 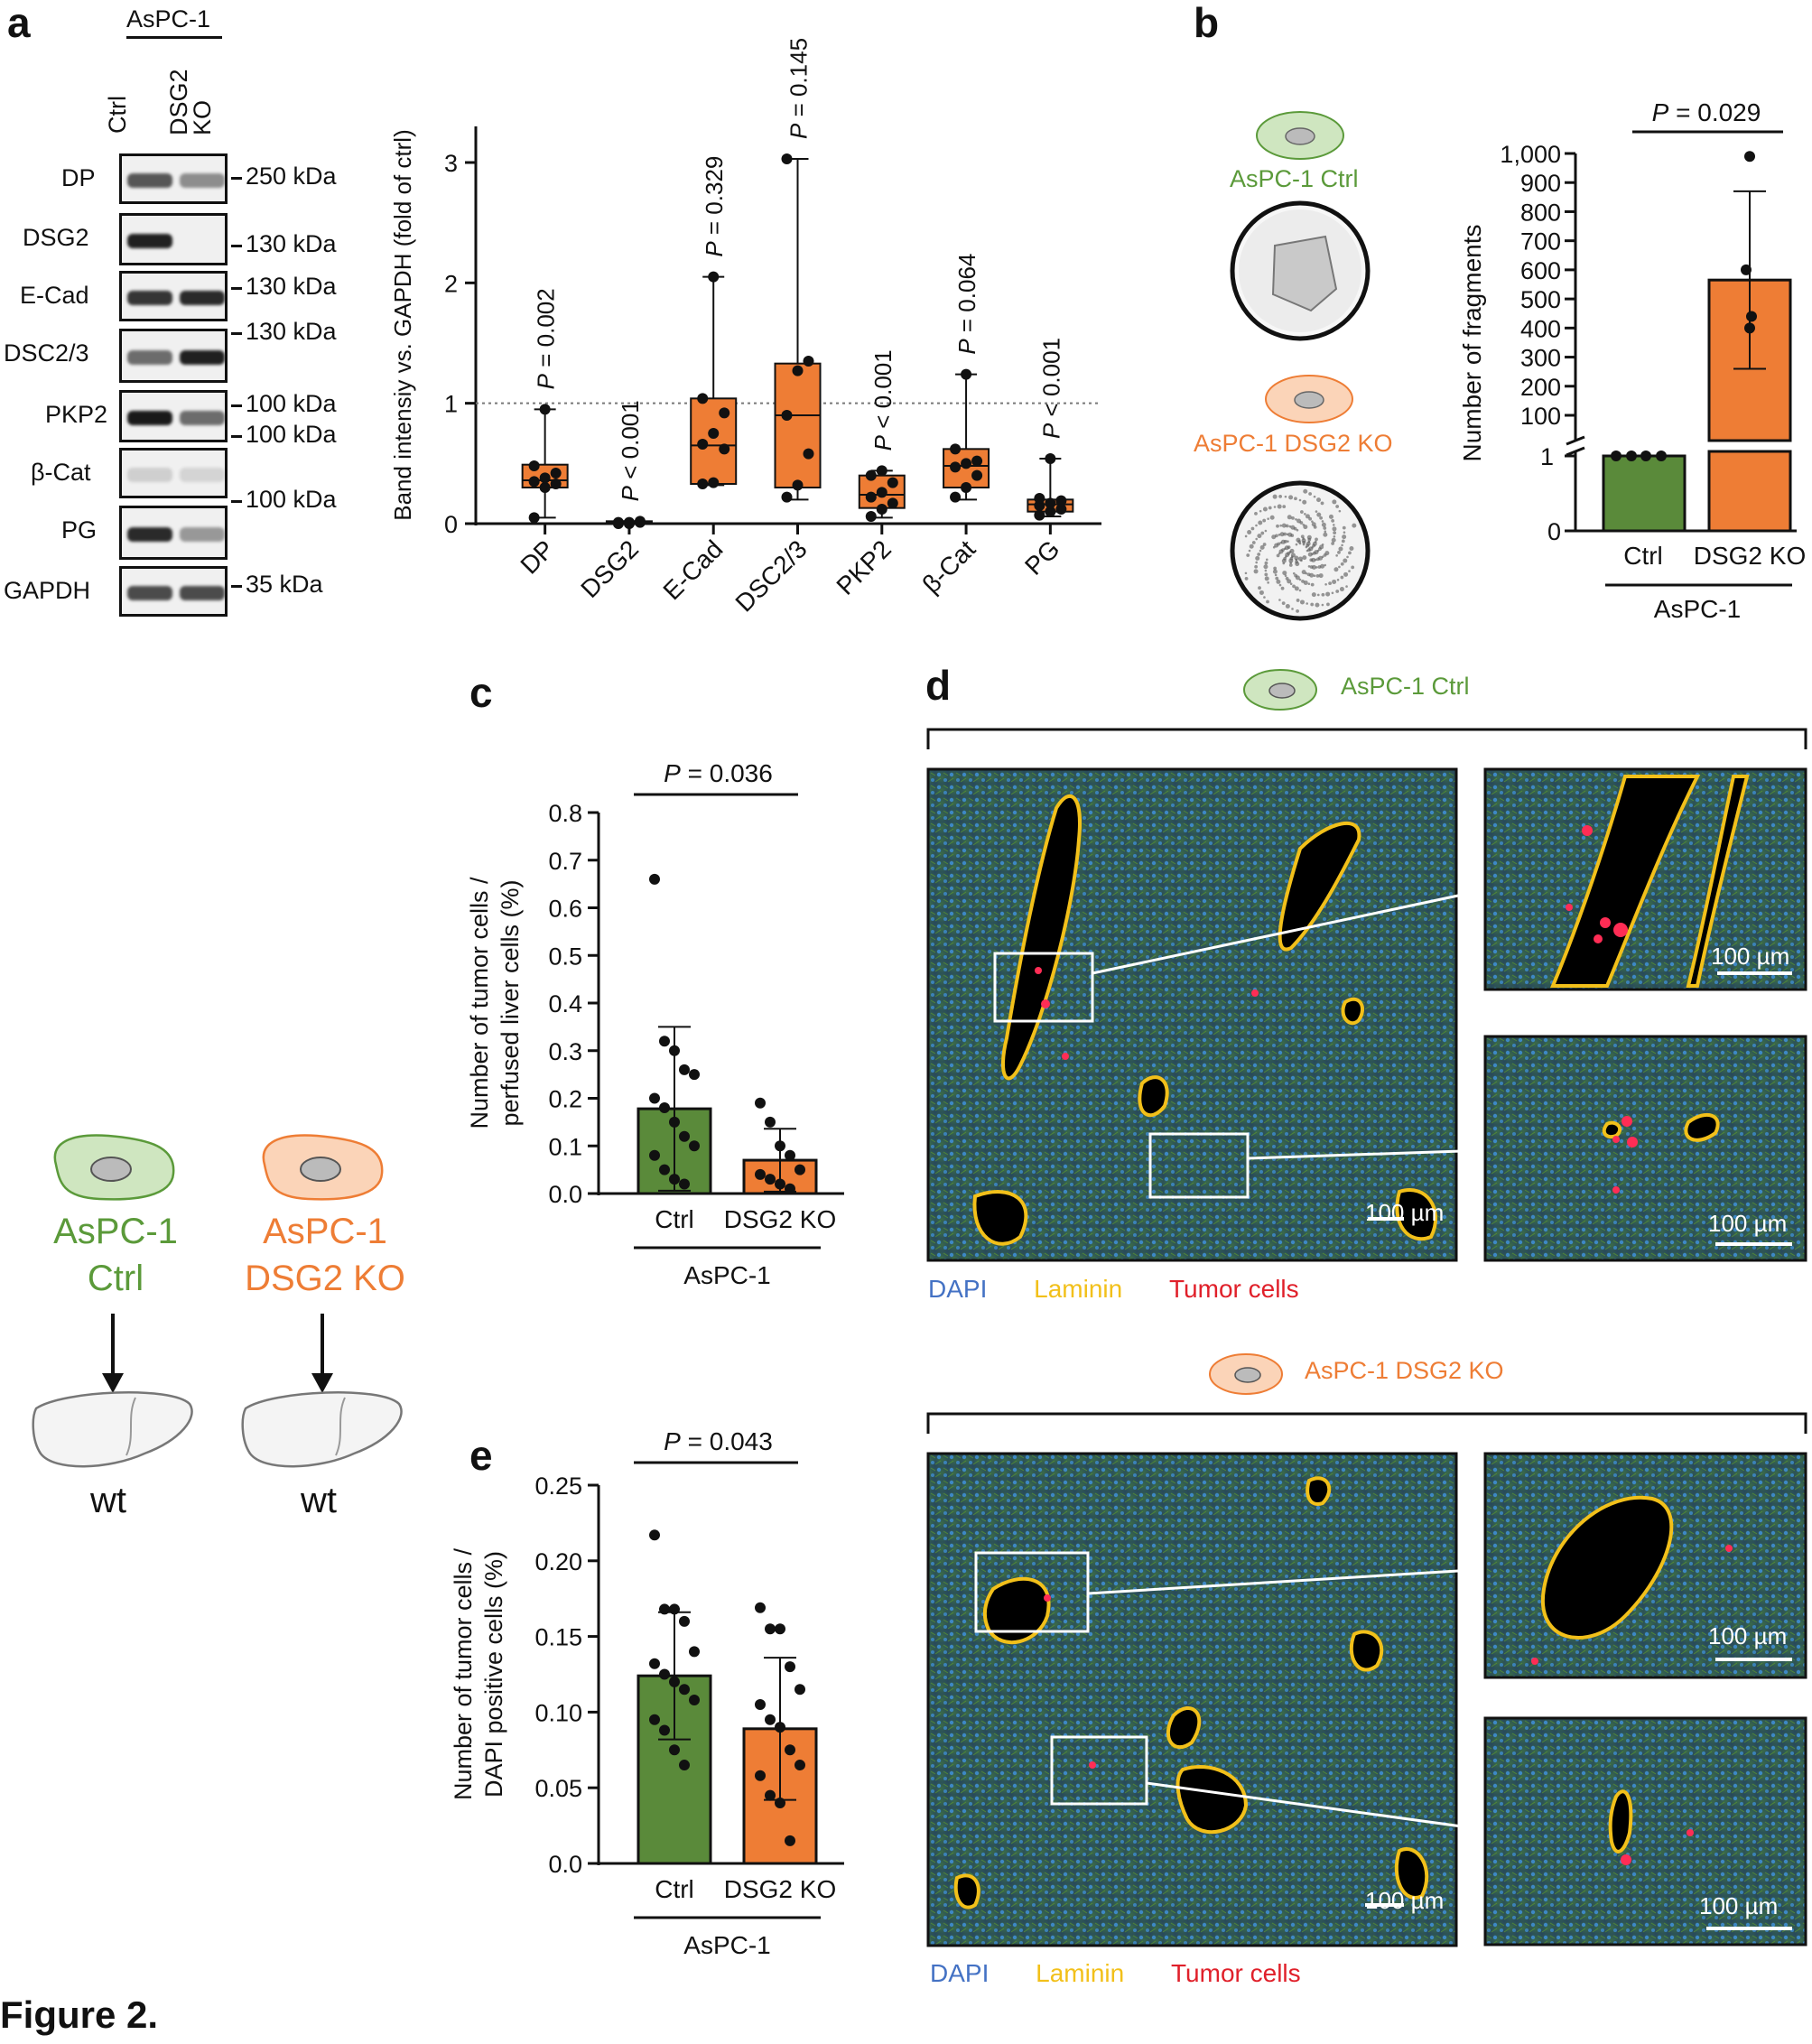 What do you see at coordinates (511, 1002) in the screenshot?
I see `c-y-label: perfused liver cells (%)` at bounding box center [511, 1002].